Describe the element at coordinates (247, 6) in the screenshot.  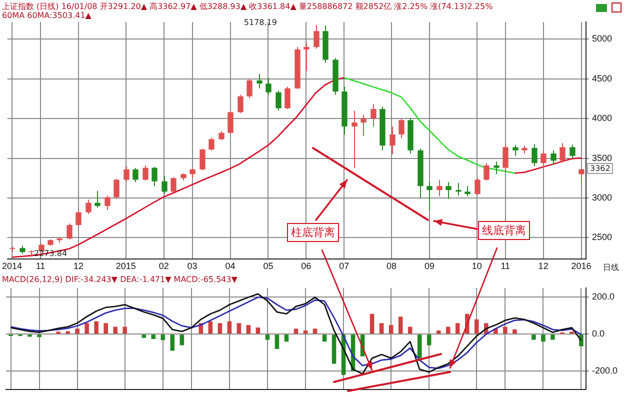
I see `chart-title: 上证指数 (日线) 16/01/08 开3291.20▲ 高3362.97▲ 低3288.93▲ 收3361.84▲ 量258886872 额2852亿 涨2.25% 涨(74.13)2.25%` at that location.